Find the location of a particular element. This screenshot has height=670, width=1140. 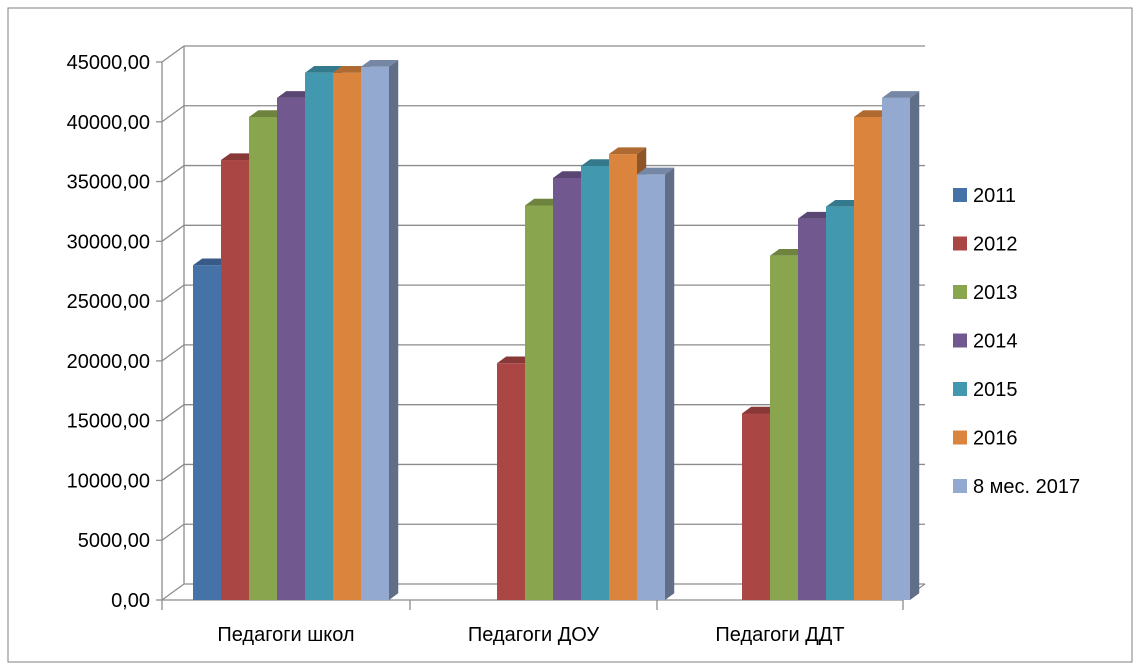

y-tick-label: 15000,00 is located at coordinates (108, 422).